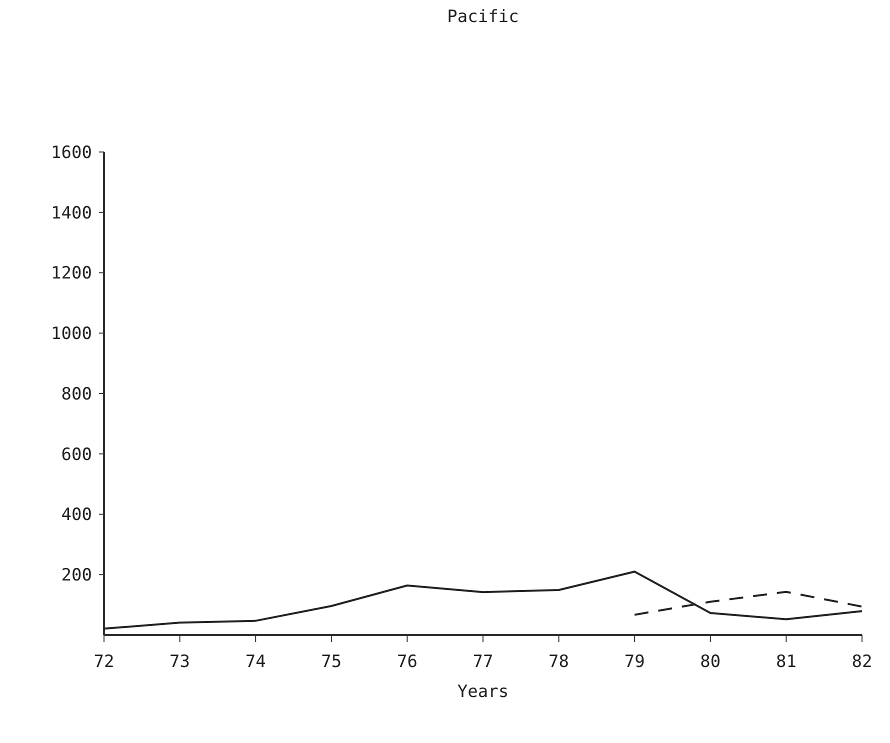  I want to click on y-tick-label: 600, so click(76, 454).